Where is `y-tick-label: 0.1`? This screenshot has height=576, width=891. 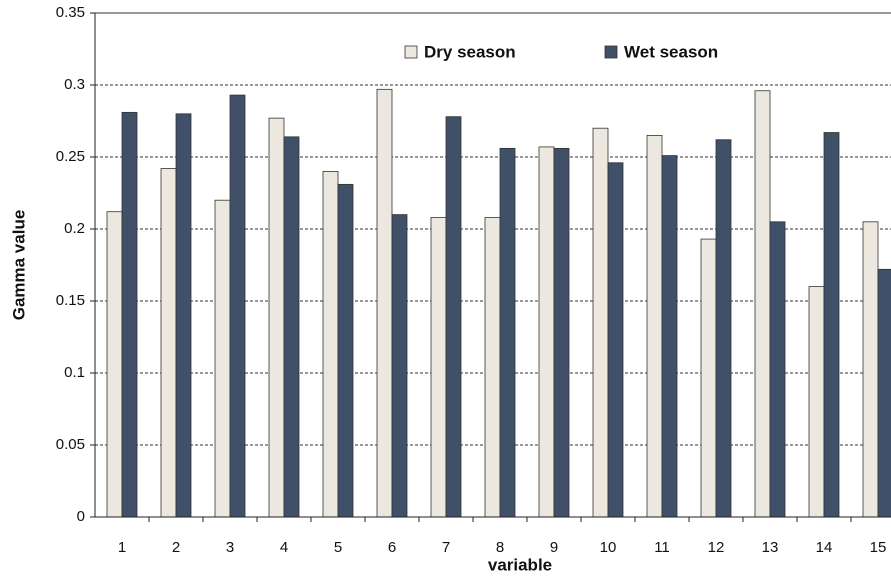
y-tick-label: 0.1 is located at coordinates (74, 372).